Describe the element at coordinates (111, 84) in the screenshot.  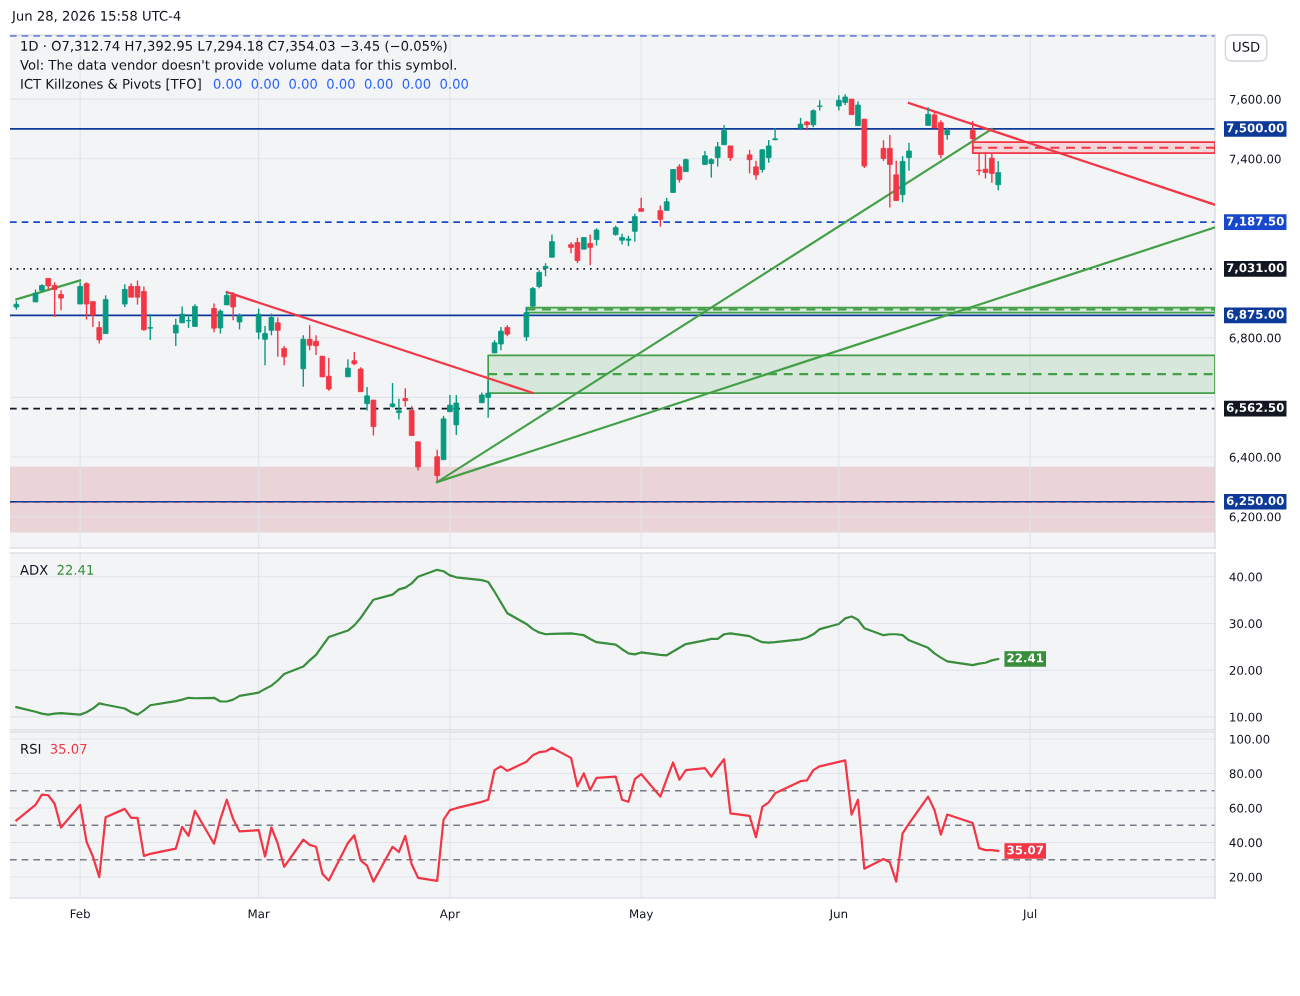
I see `annotation: ICT Killzones & Pivots [TFO]` at that location.